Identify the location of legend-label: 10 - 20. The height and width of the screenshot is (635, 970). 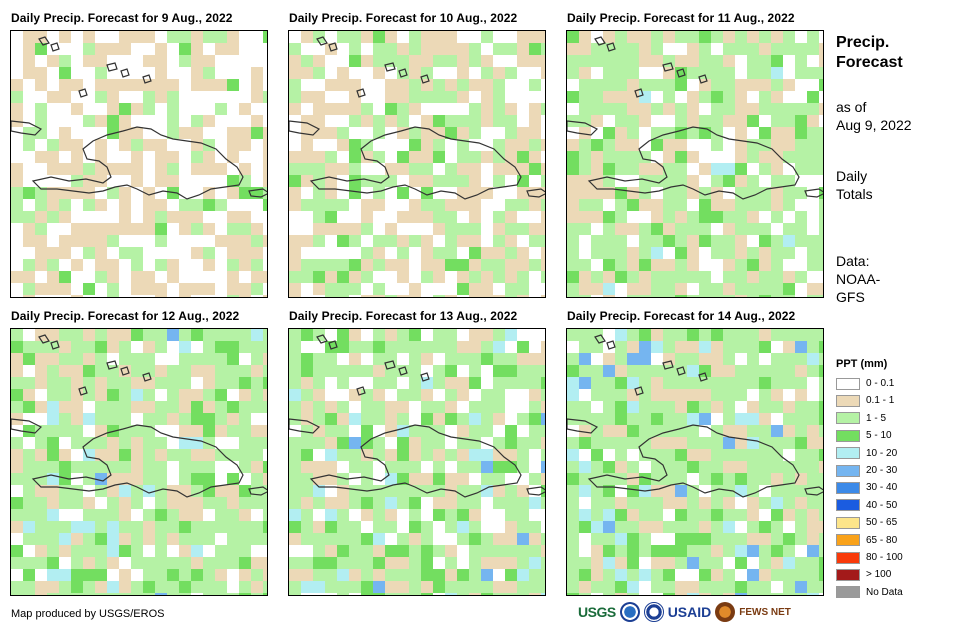
(882, 453).